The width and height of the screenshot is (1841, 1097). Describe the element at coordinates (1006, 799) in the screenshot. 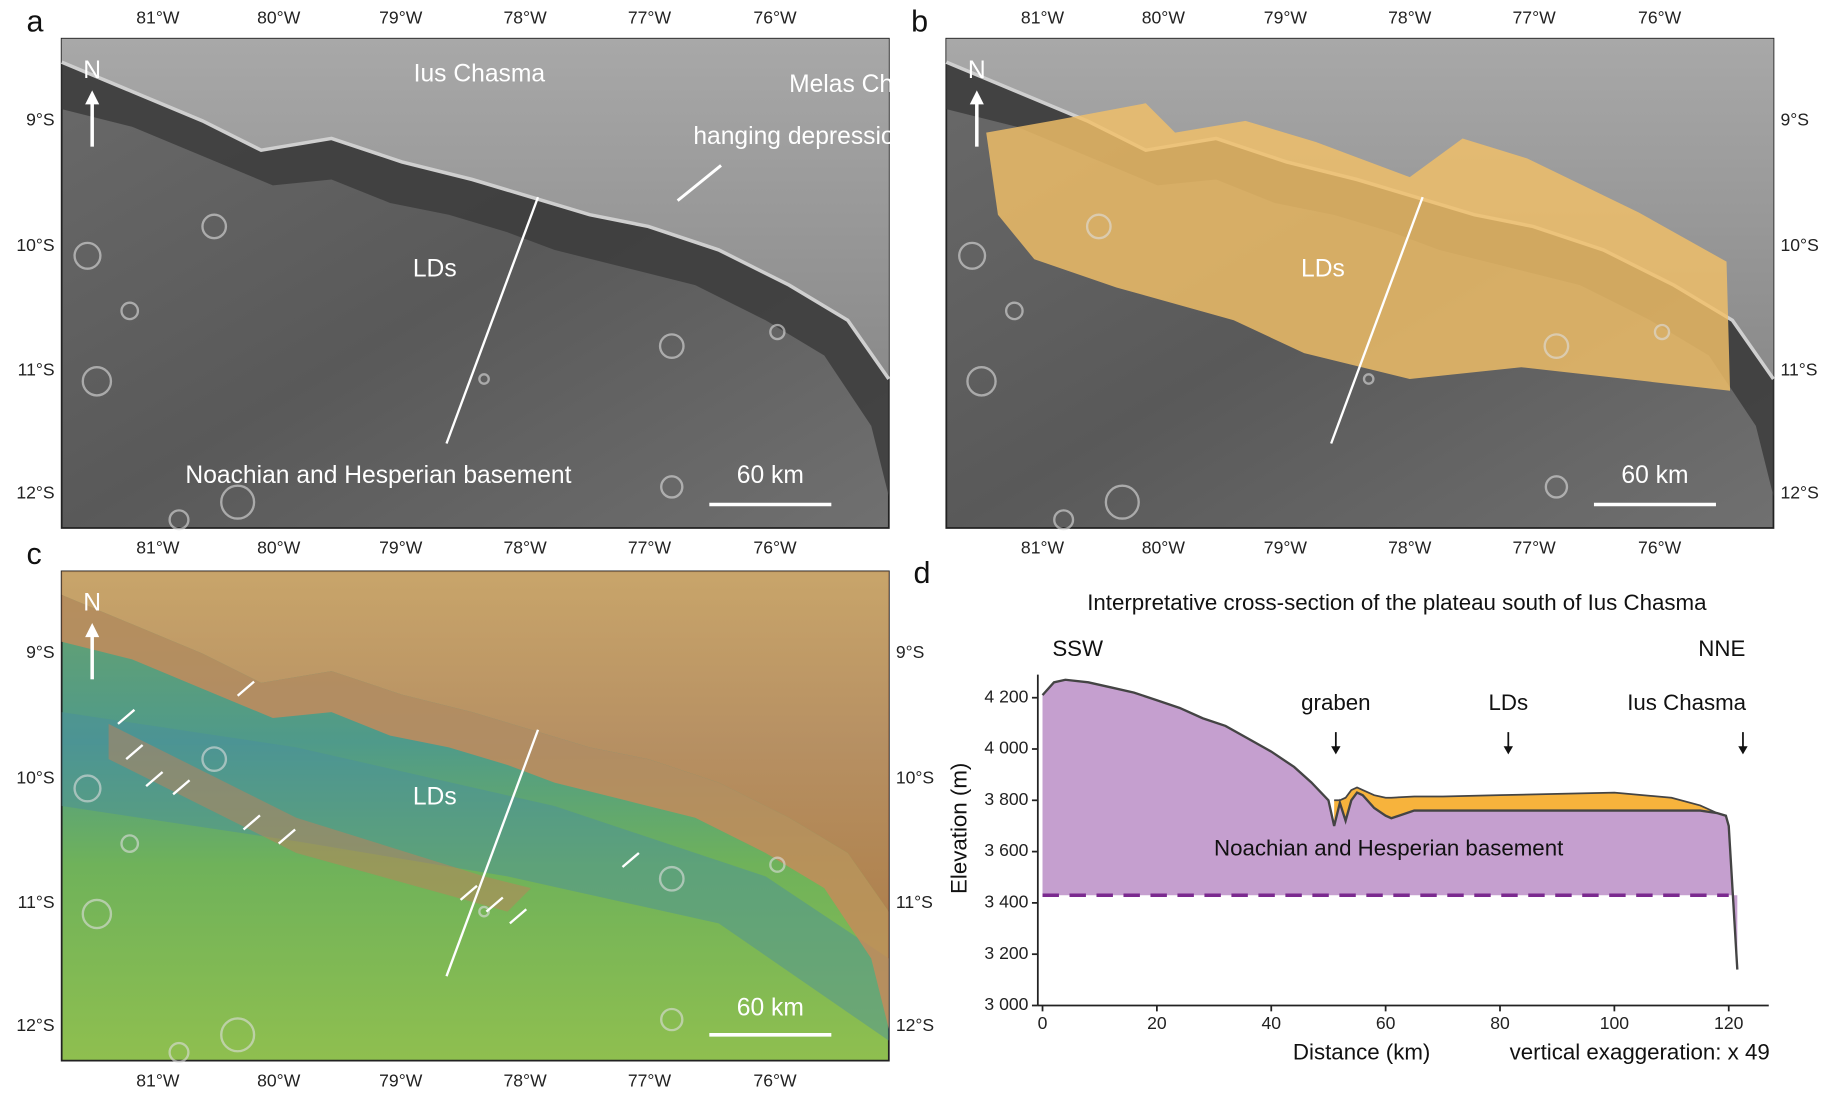

I see `y-tick-label: 3 800` at that location.